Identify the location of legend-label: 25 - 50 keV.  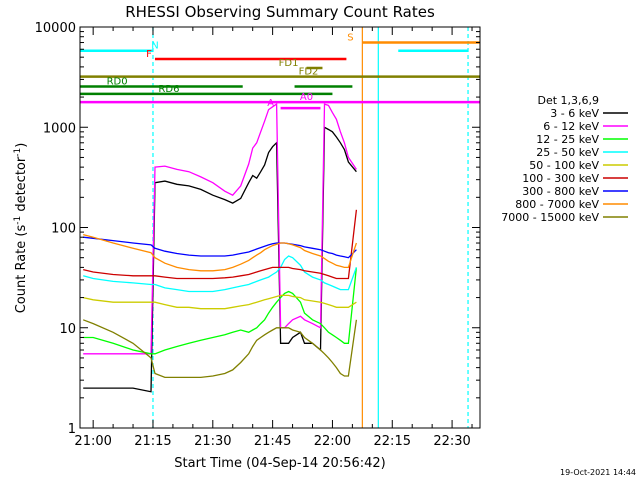
(567, 152).